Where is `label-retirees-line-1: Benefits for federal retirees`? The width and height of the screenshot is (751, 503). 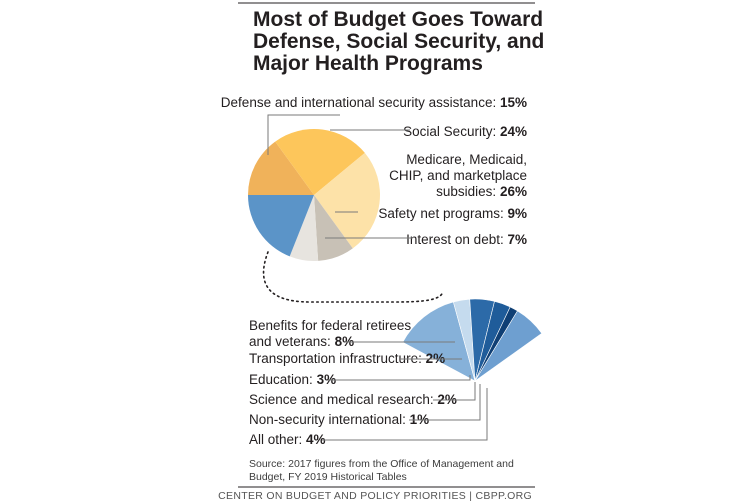
label-retirees-line-1: Benefits for federal retirees is located at coordinates (330, 325).